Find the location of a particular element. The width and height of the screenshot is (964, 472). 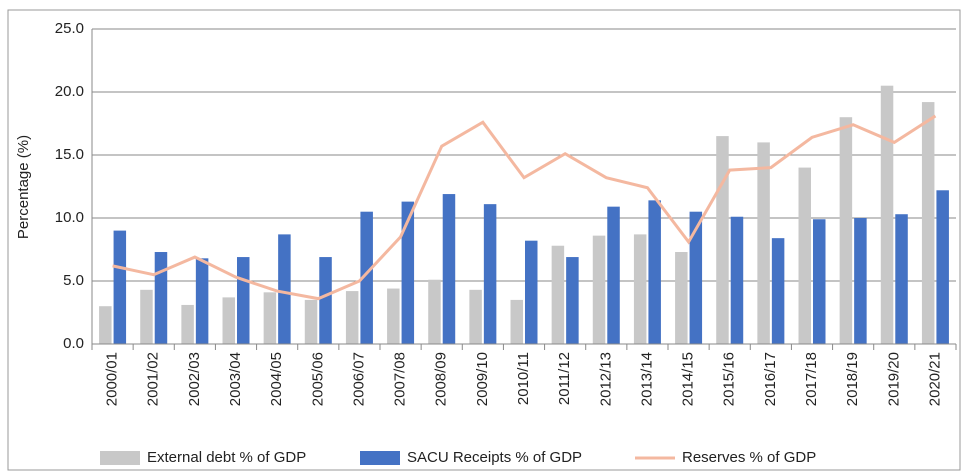

x-tick-label: 2011/12 is located at coordinates (564, 378).